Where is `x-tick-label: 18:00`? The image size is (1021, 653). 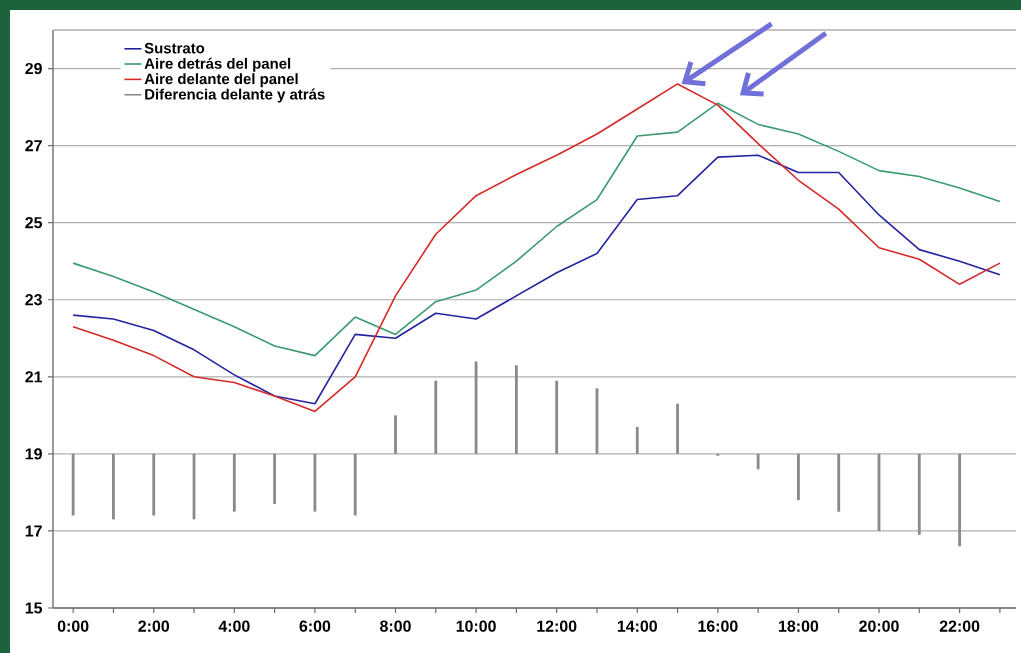 x-tick-label: 18:00 is located at coordinates (799, 626).